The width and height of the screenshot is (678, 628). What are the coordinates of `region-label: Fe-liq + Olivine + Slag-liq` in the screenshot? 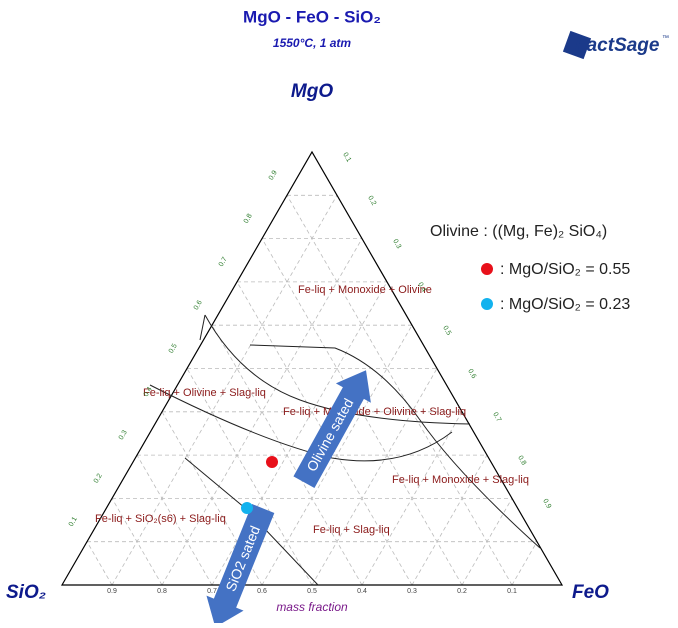 It's located at (204, 393).